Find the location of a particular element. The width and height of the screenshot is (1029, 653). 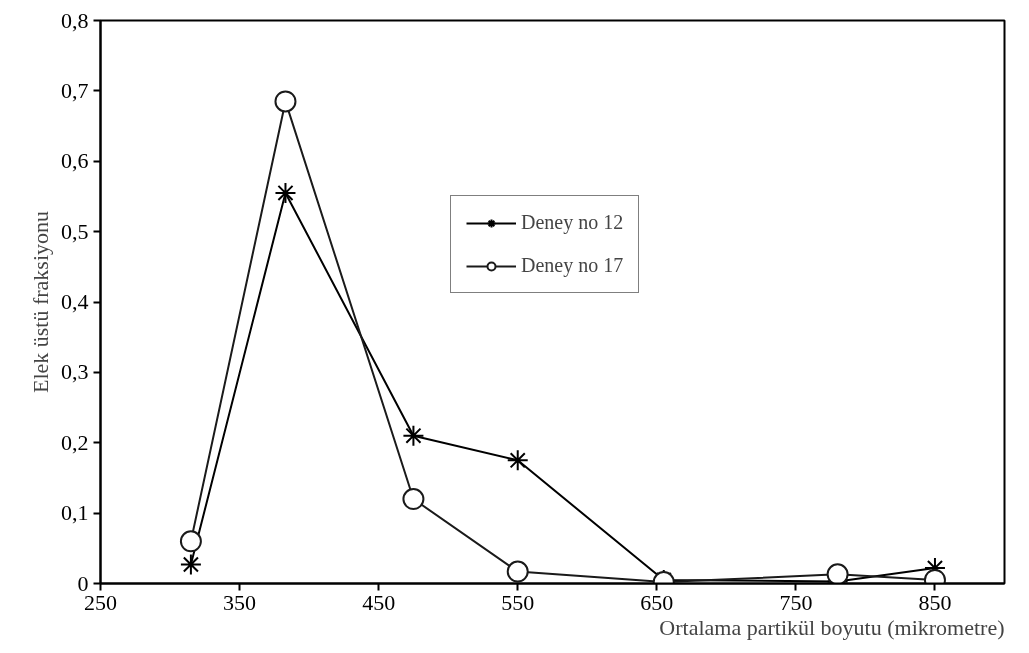

x-tick-label: 750 is located at coordinates (796, 602).